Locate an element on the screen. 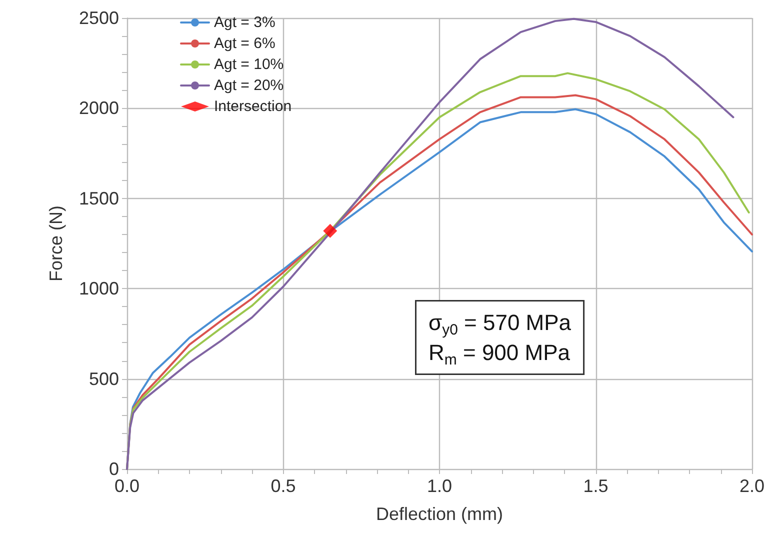  x-tick-label: 1.0 is located at coordinates (439, 486).